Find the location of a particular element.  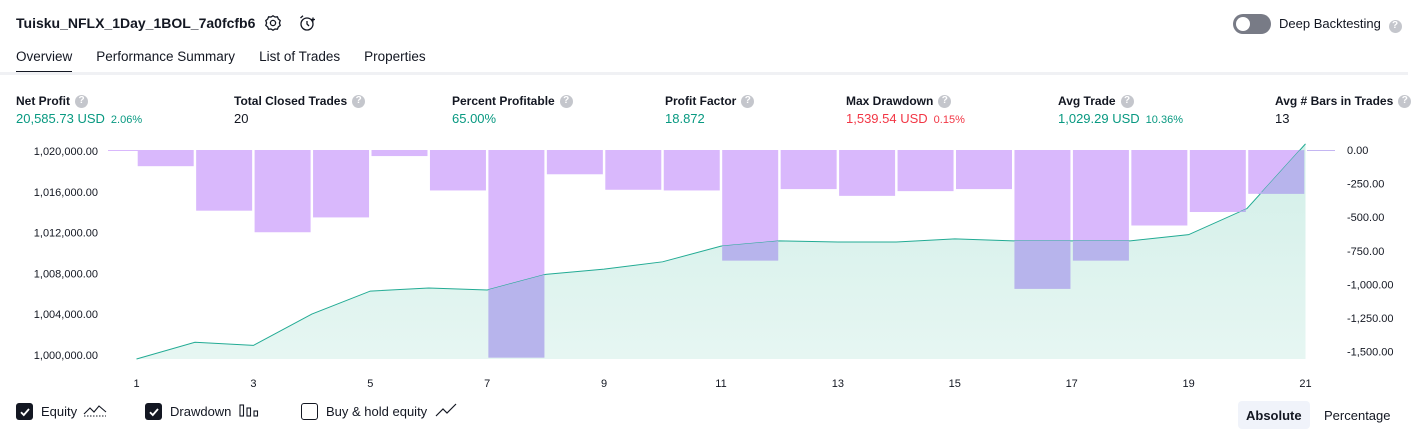

x-axis-tick: 21 is located at coordinates (1305, 384).